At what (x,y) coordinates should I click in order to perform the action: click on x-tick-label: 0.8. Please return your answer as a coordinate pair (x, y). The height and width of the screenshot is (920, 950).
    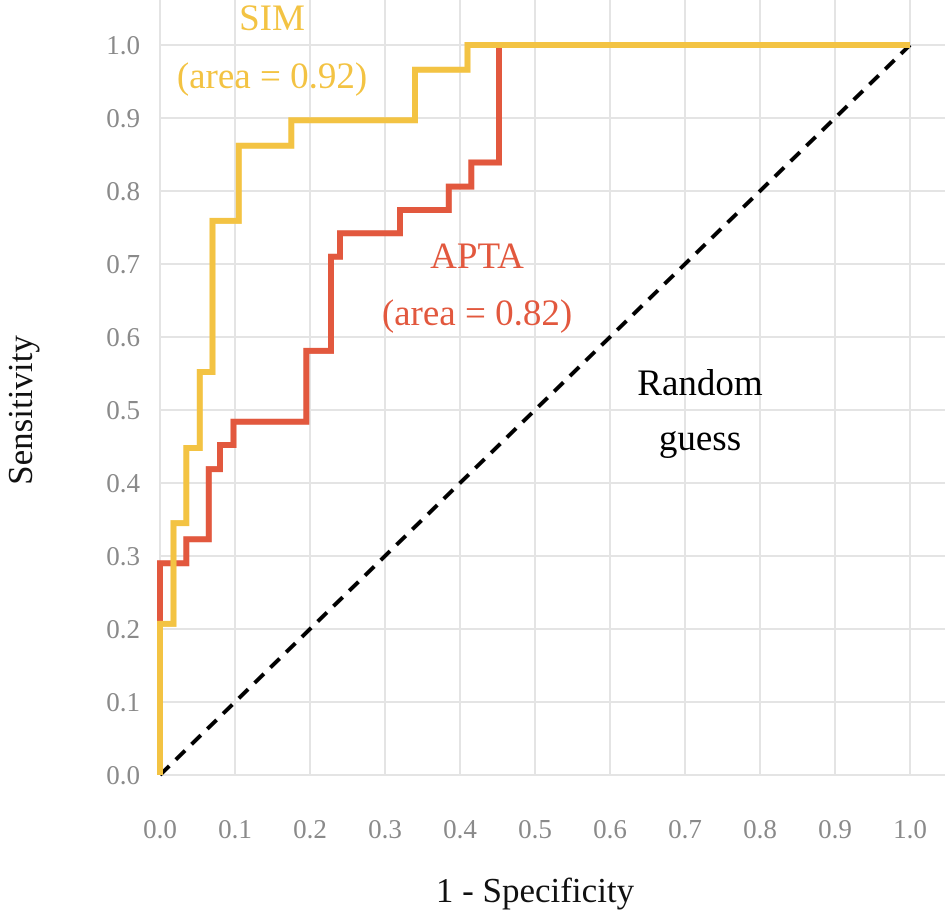
    Looking at the image, I should click on (760, 829).